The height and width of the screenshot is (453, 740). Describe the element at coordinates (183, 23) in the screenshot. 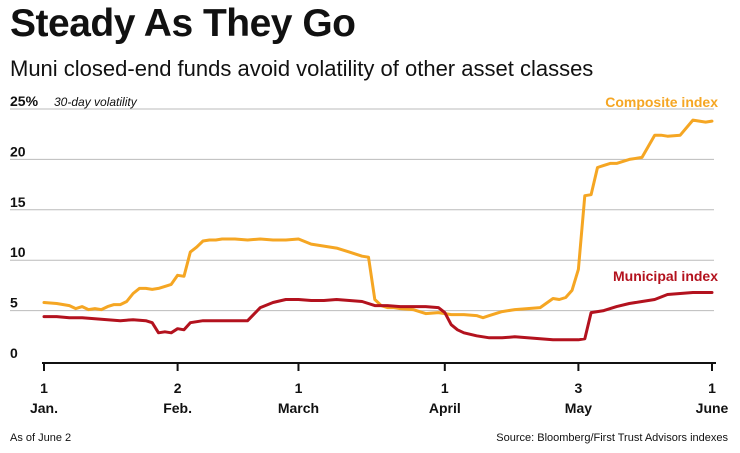

I see `page-title: Steady As They Go` at that location.